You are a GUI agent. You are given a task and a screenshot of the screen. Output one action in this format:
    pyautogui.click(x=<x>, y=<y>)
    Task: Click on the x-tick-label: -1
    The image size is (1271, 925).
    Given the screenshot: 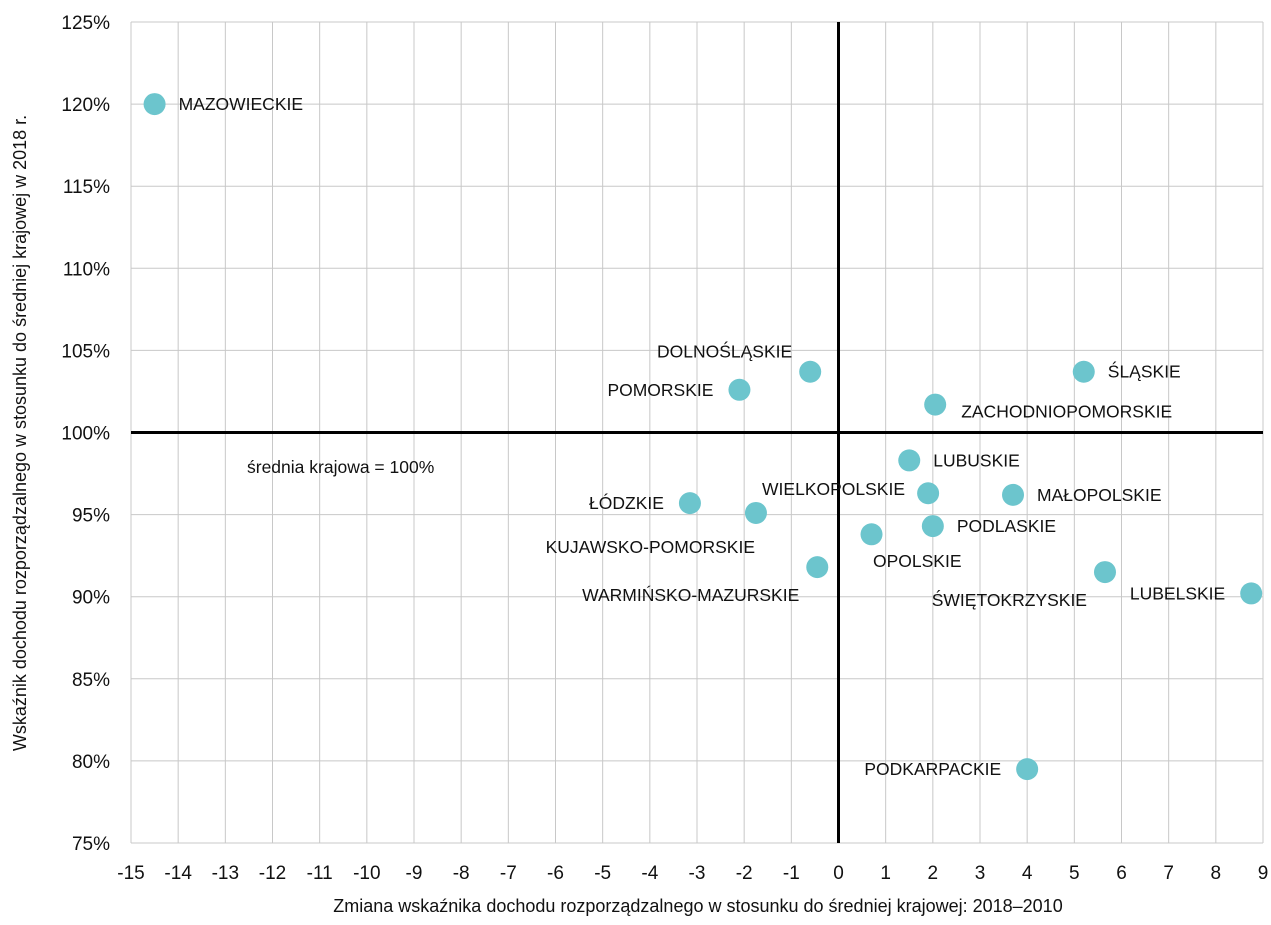 What is the action you would take?
    pyautogui.click(x=791, y=873)
    